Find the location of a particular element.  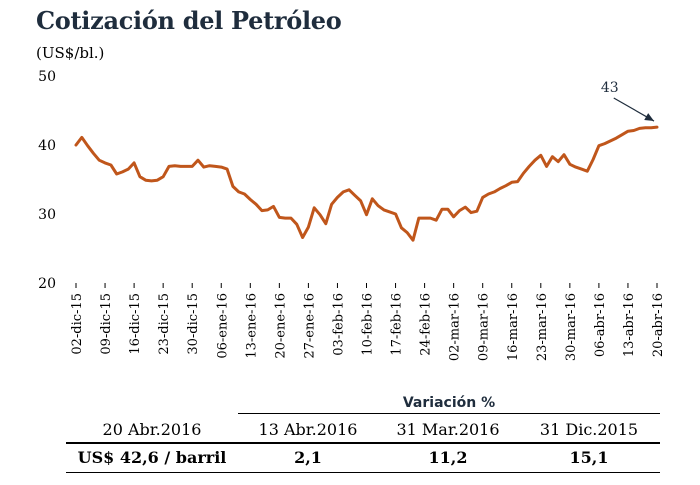

annotation-arrowhead is located at coordinates (649, 117).